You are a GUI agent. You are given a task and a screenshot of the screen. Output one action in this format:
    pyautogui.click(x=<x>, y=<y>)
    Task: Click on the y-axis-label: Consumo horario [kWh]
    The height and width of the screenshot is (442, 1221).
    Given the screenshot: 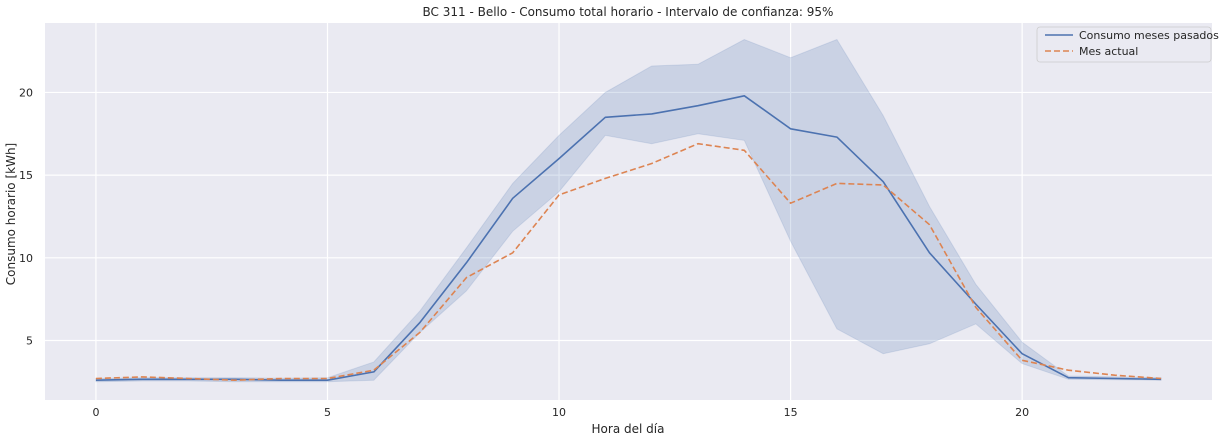 What is the action you would take?
    pyautogui.click(x=11, y=214)
    